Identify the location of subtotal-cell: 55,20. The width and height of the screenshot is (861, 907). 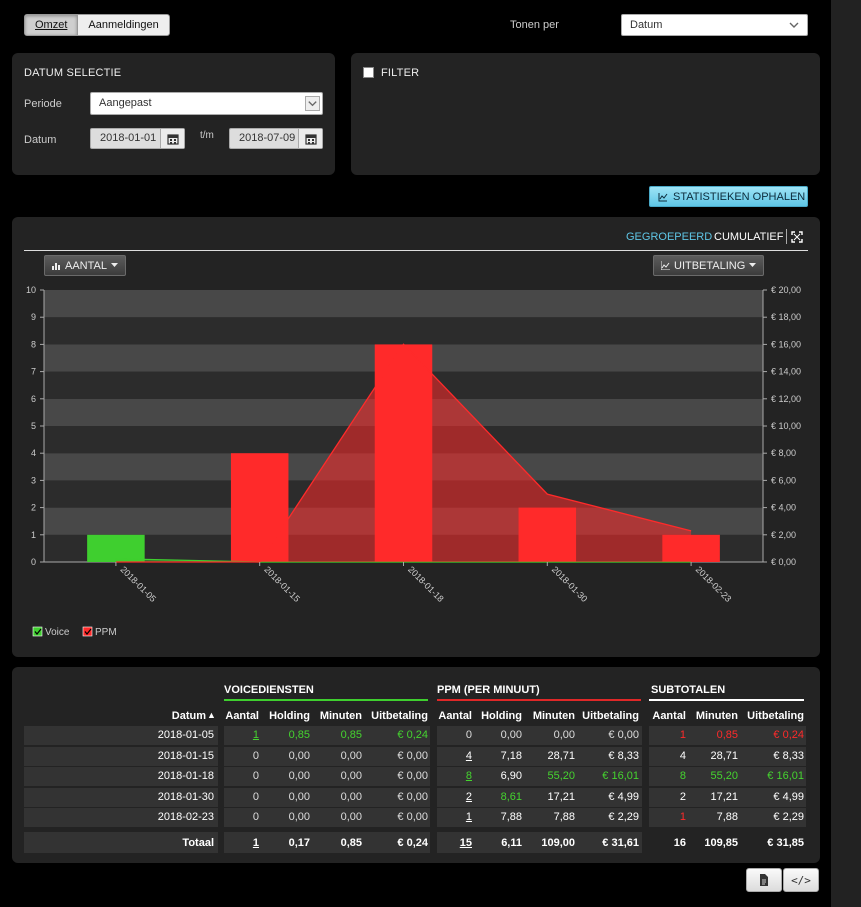
(724, 776).